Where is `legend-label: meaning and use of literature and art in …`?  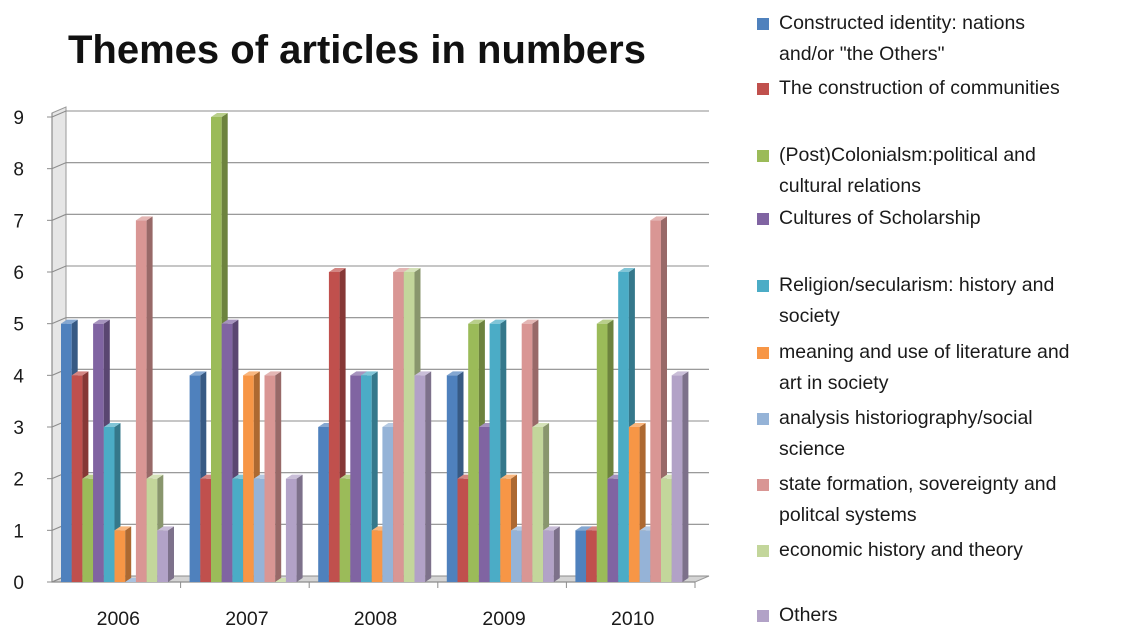 legend-label: meaning and use of literature and art in … is located at coordinates (924, 367).